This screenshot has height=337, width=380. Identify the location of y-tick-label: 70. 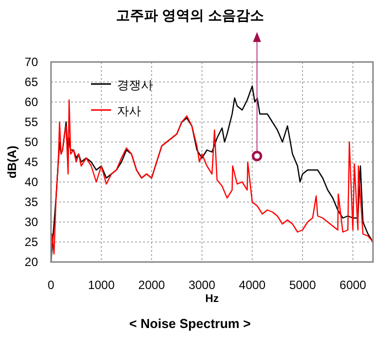
(31, 62).